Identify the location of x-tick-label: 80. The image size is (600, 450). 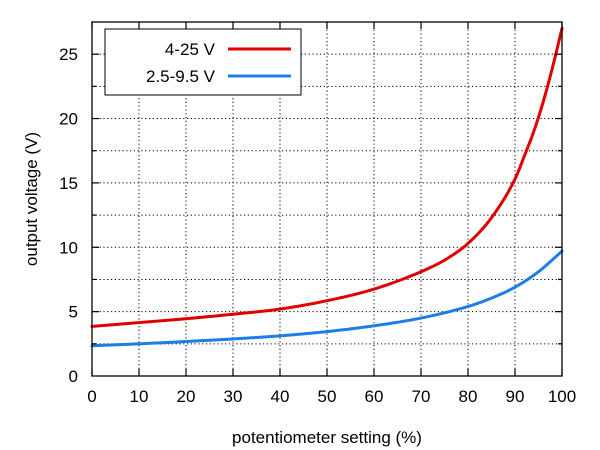
(468, 396).